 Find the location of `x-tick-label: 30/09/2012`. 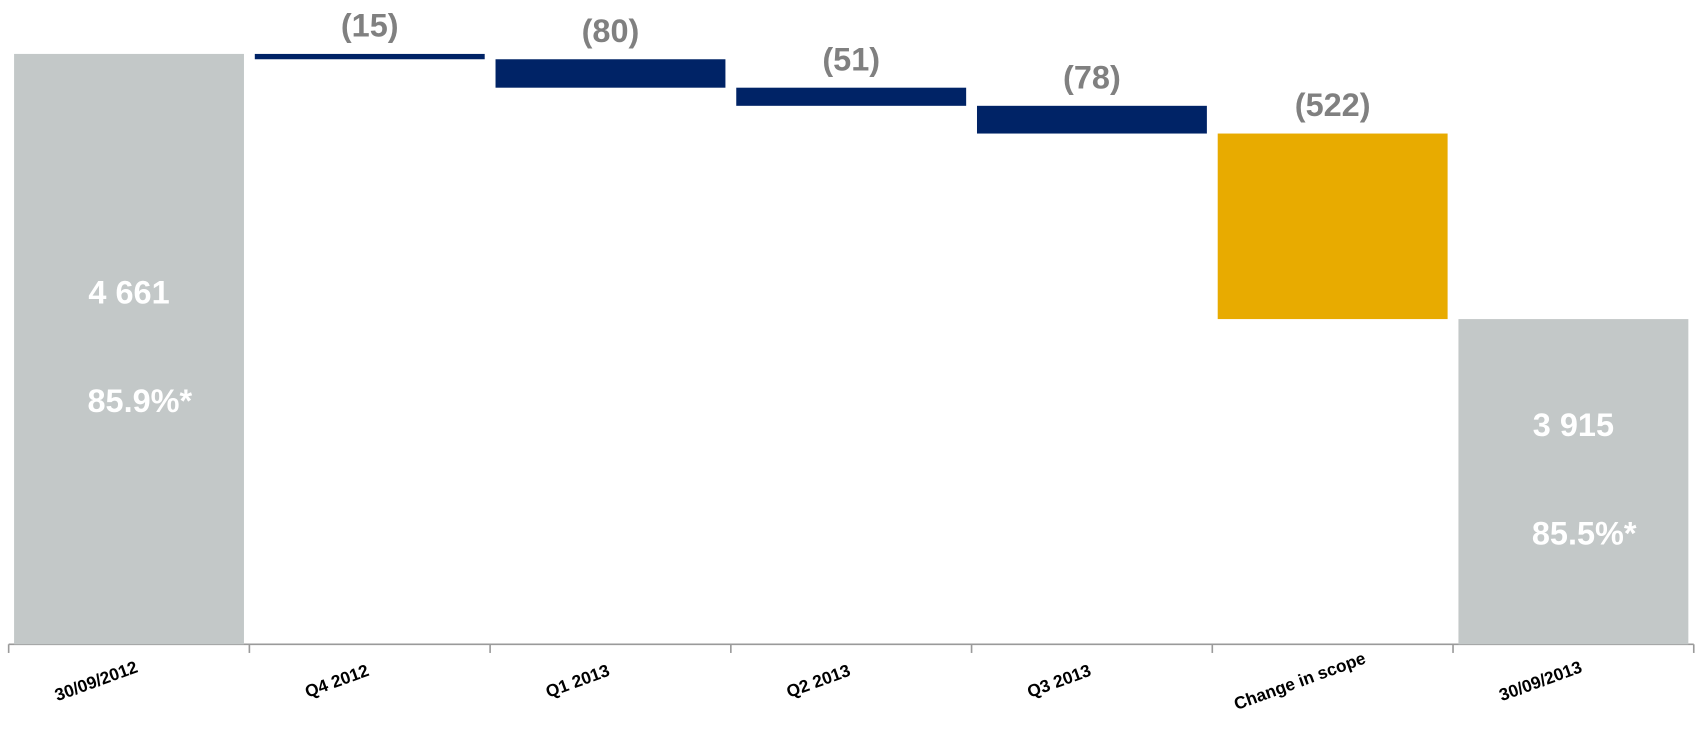

x-tick-label: 30/09/2012 is located at coordinates (96, 681).